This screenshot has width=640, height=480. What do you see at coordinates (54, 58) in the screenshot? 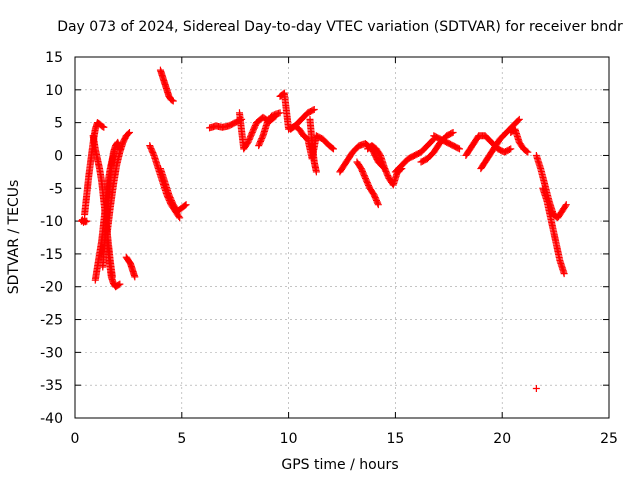
I see `y-tick-label: 15` at bounding box center [54, 58].